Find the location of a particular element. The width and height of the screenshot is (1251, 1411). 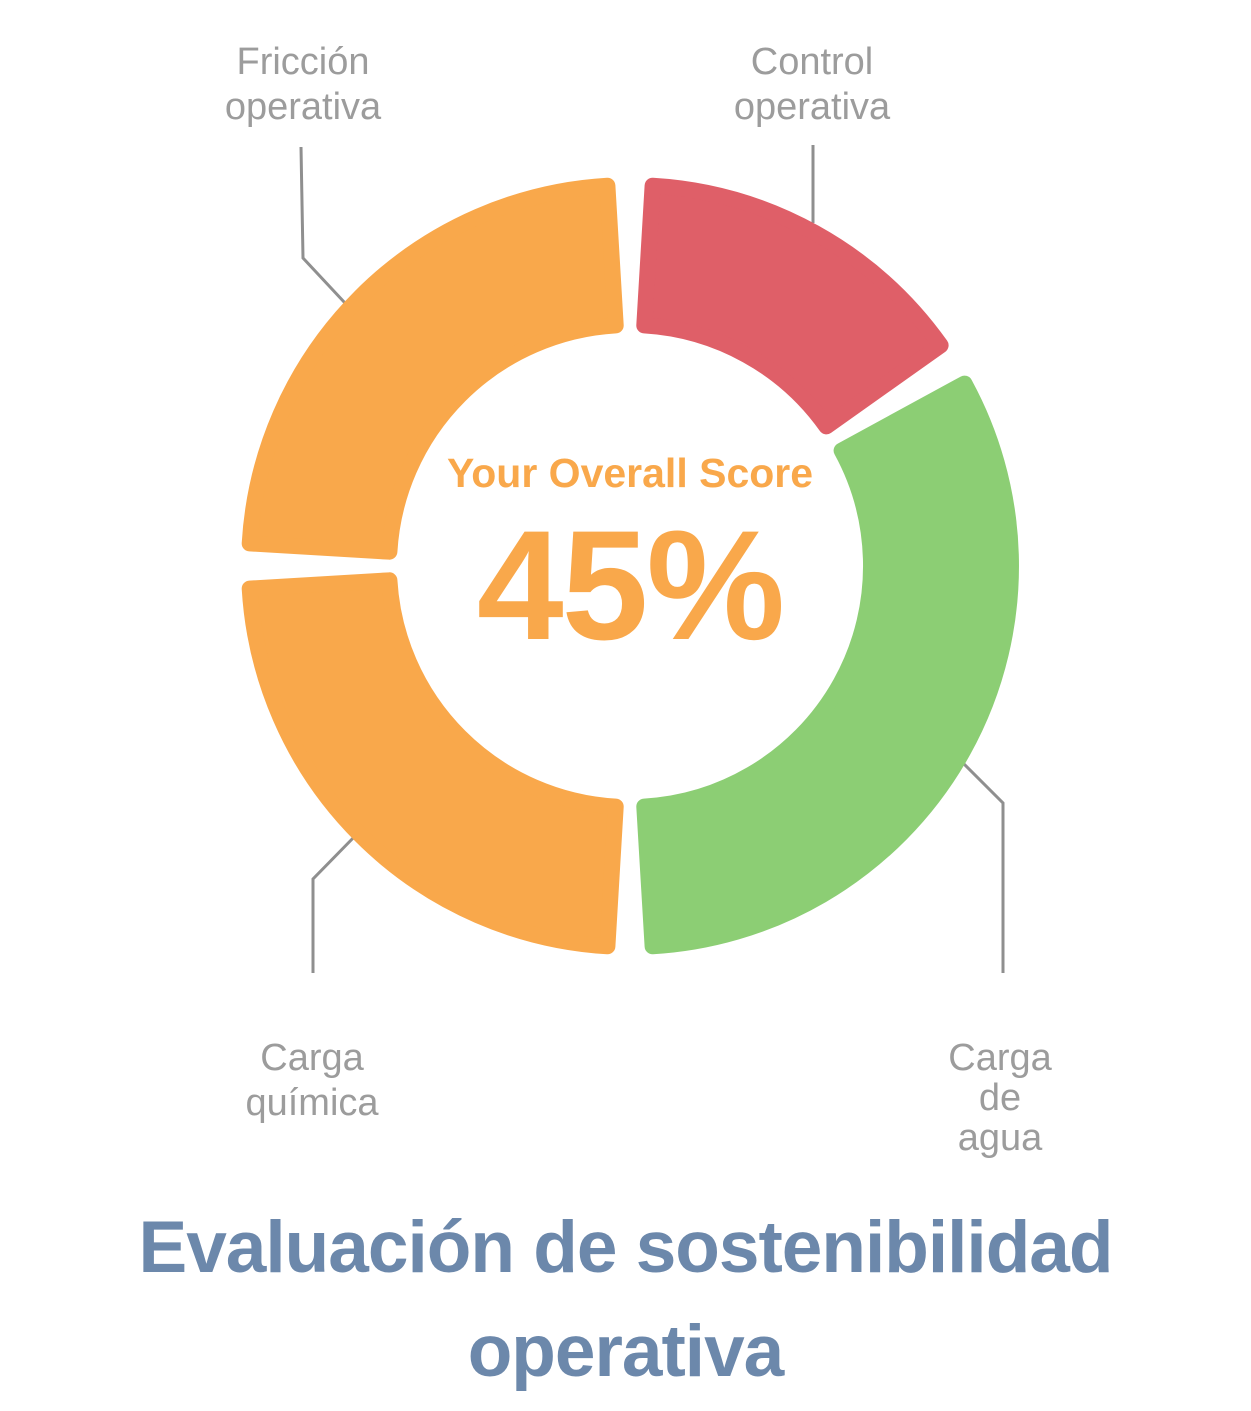

chart-title-line-2: operativa is located at coordinates (626, 1351).